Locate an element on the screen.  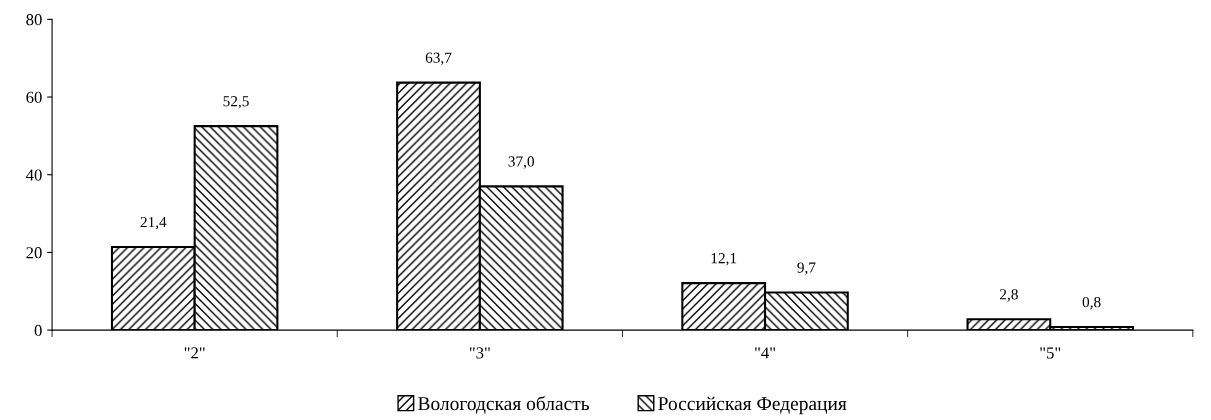
x-tick-label: "5" is located at coordinates (1050, 353).